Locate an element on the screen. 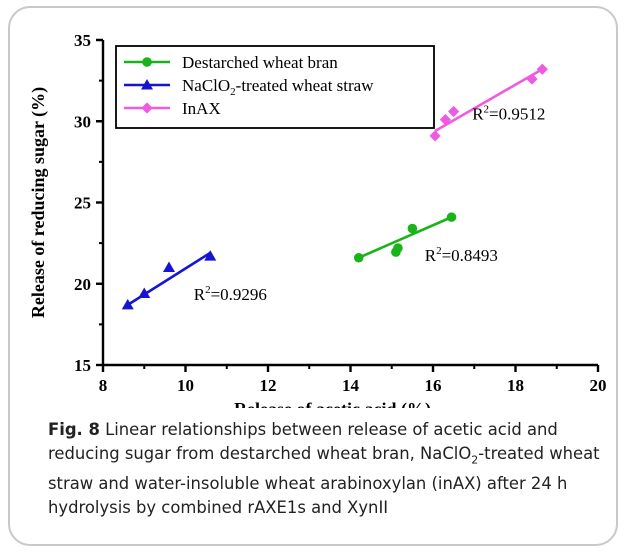 The image size is (628, 554). legend-entry: NaClO2-treated wheat straw is located at coordinates (278, 87).